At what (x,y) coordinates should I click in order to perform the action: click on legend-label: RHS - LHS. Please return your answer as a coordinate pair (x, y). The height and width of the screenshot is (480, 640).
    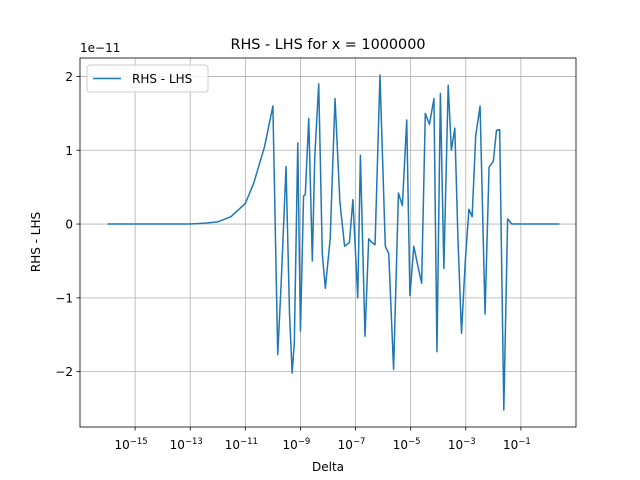
    Looking at the image, I should click on (162, 79).